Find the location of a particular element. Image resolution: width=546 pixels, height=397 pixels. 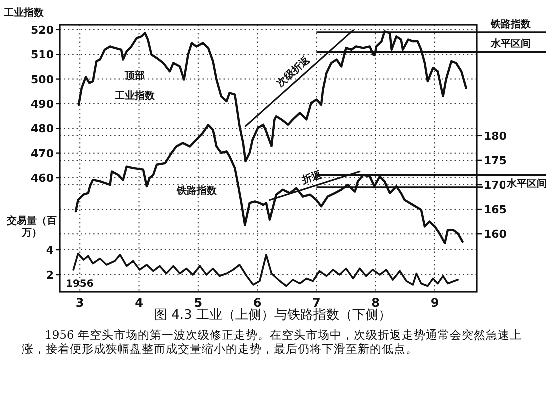

x-tick-label: 9 is located at coordinates (435, 303).